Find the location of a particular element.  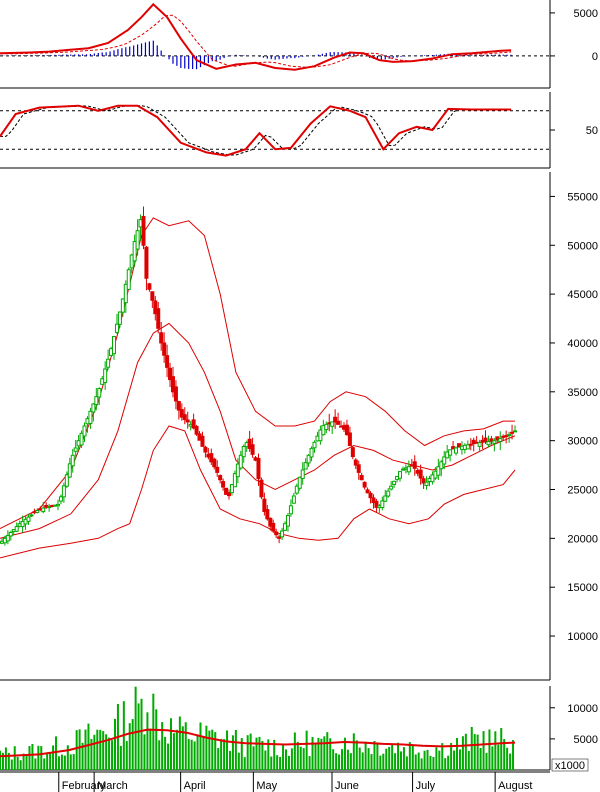

volume-moving-average is located at coordinates (258, 743).